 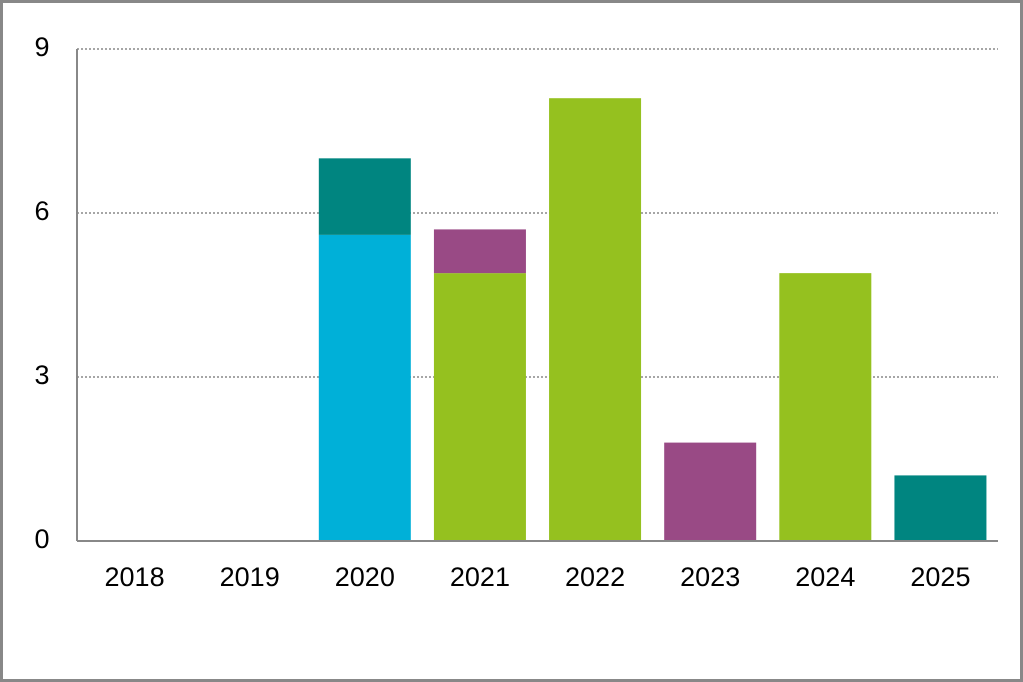 What do you see at coordinates (365, 577) in the screenshot?
I see `x-tick-label: 2020` at bounding box center [365, 577].